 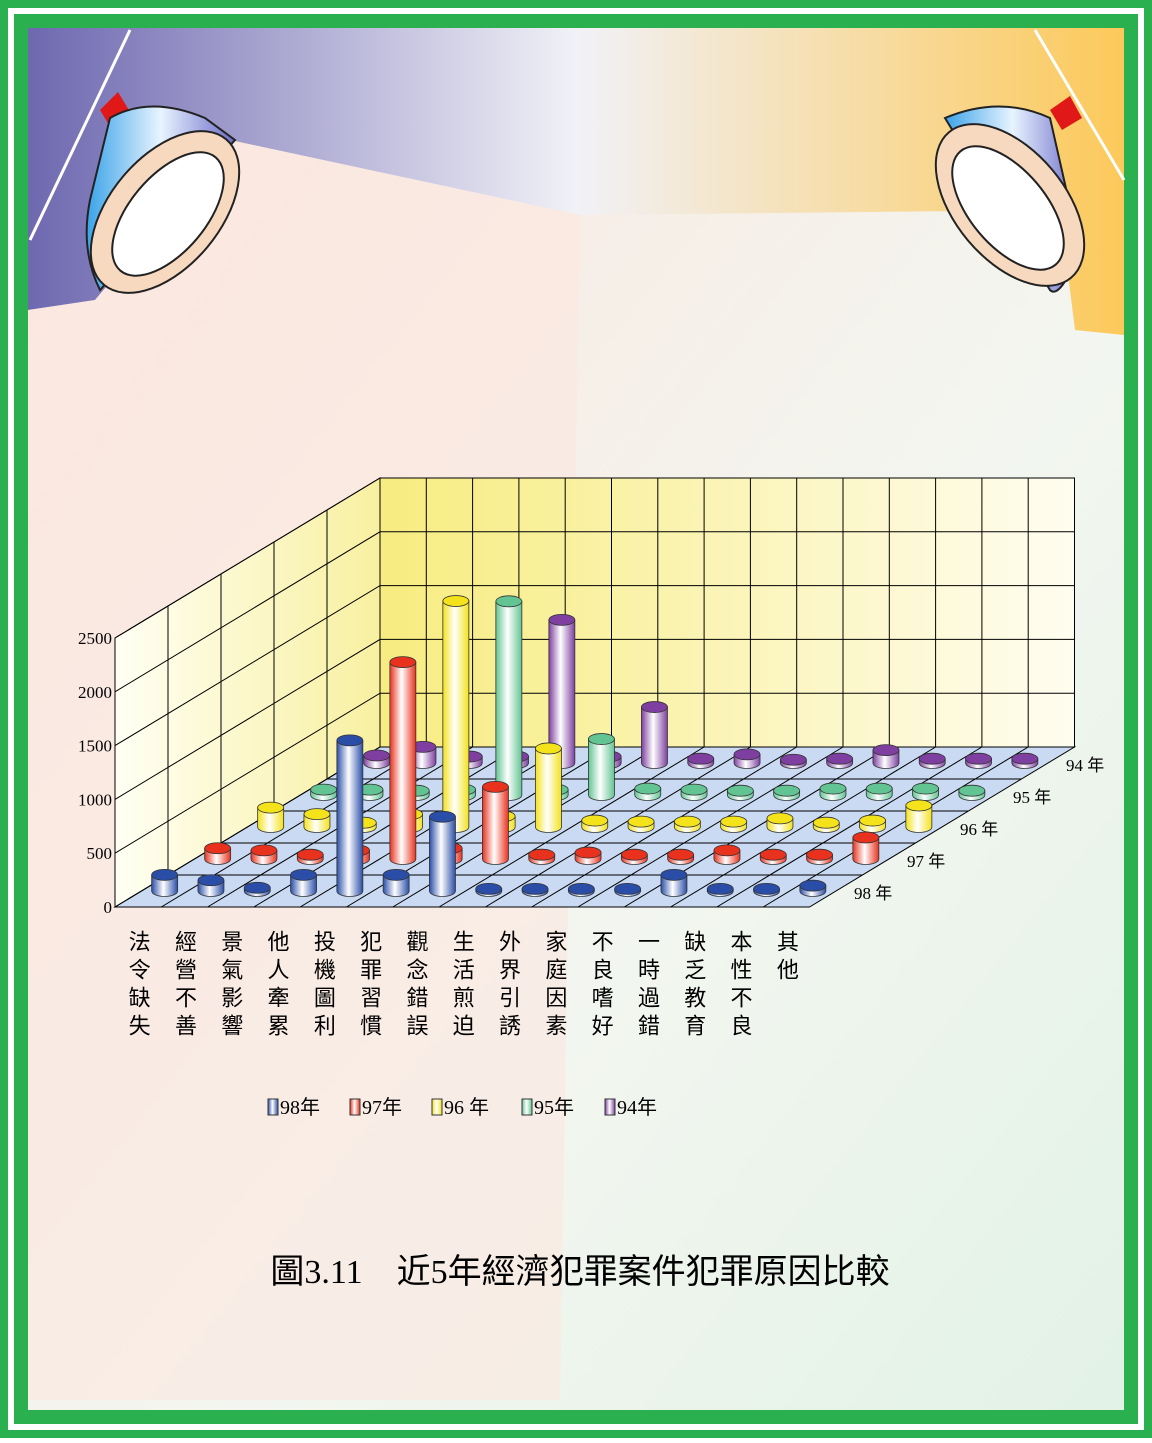 What do you see at coordinates (1032, 797) in the screenshot?
I see `row-label: 95 年` at bounding box center [1032, 797].